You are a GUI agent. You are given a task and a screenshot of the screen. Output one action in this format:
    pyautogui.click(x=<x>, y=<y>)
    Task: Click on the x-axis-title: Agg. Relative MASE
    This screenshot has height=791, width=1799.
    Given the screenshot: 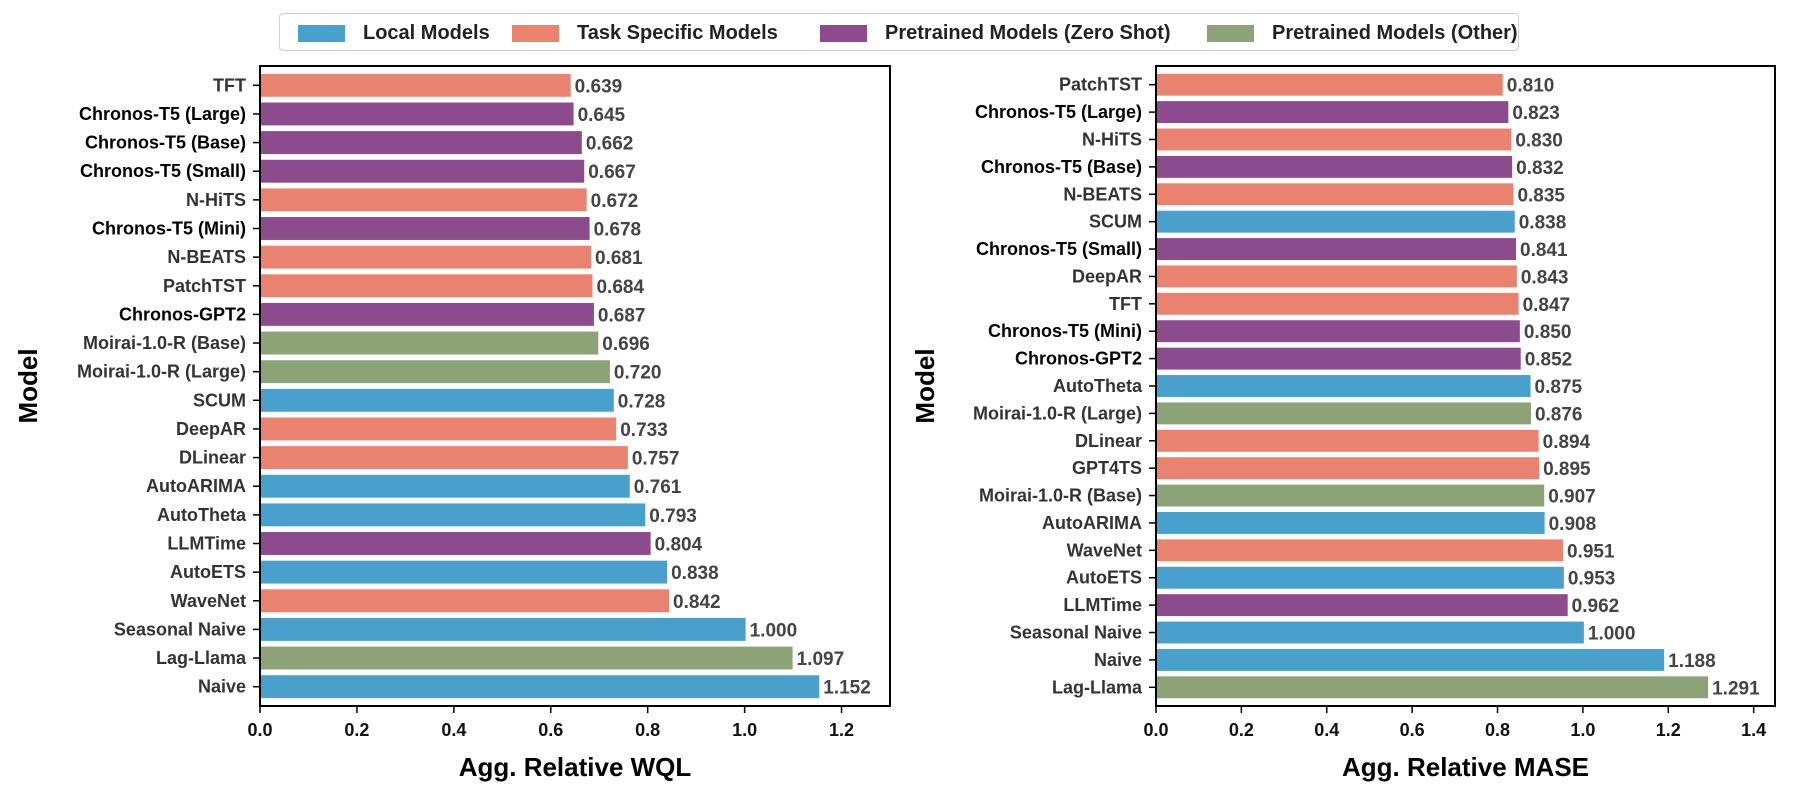 What is the action you would take?
    pyautogui.click(x=1465, y=767)
    